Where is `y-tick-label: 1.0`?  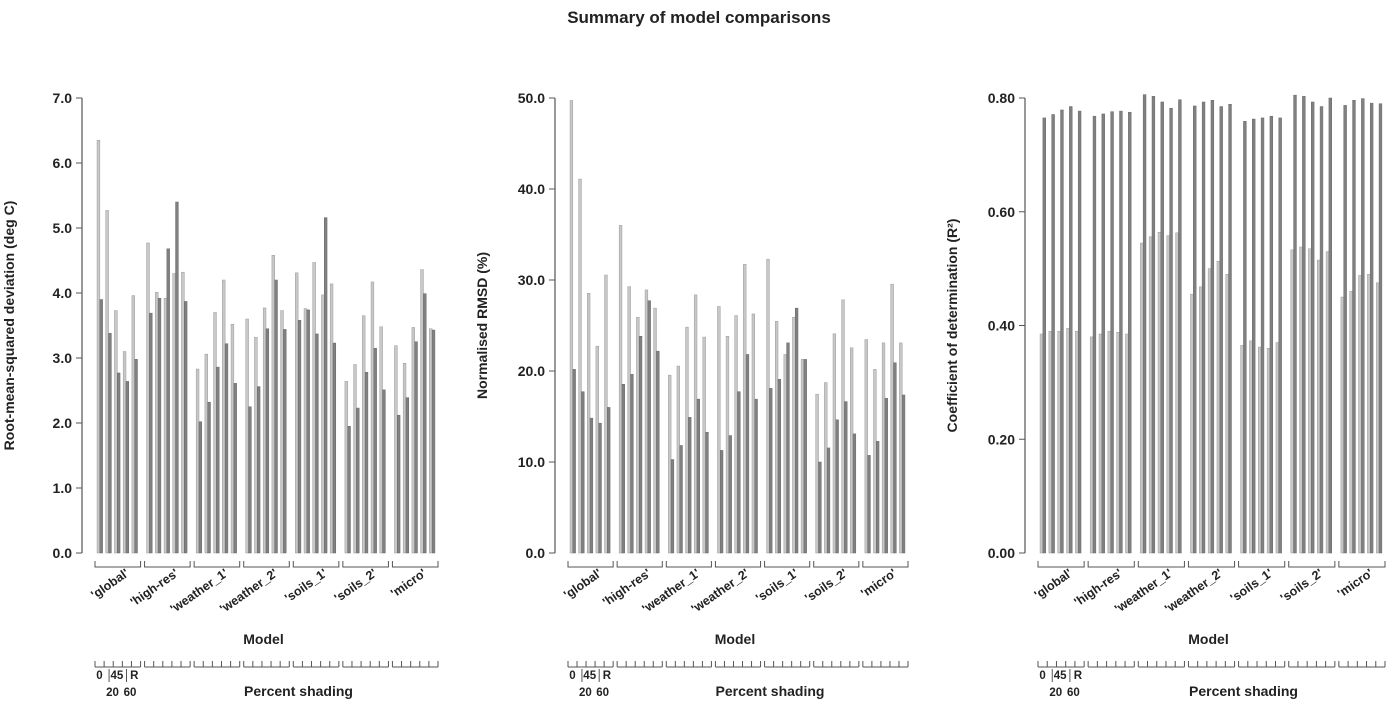 y-tick-label: 1.0 is located at coordinates (63, 488).